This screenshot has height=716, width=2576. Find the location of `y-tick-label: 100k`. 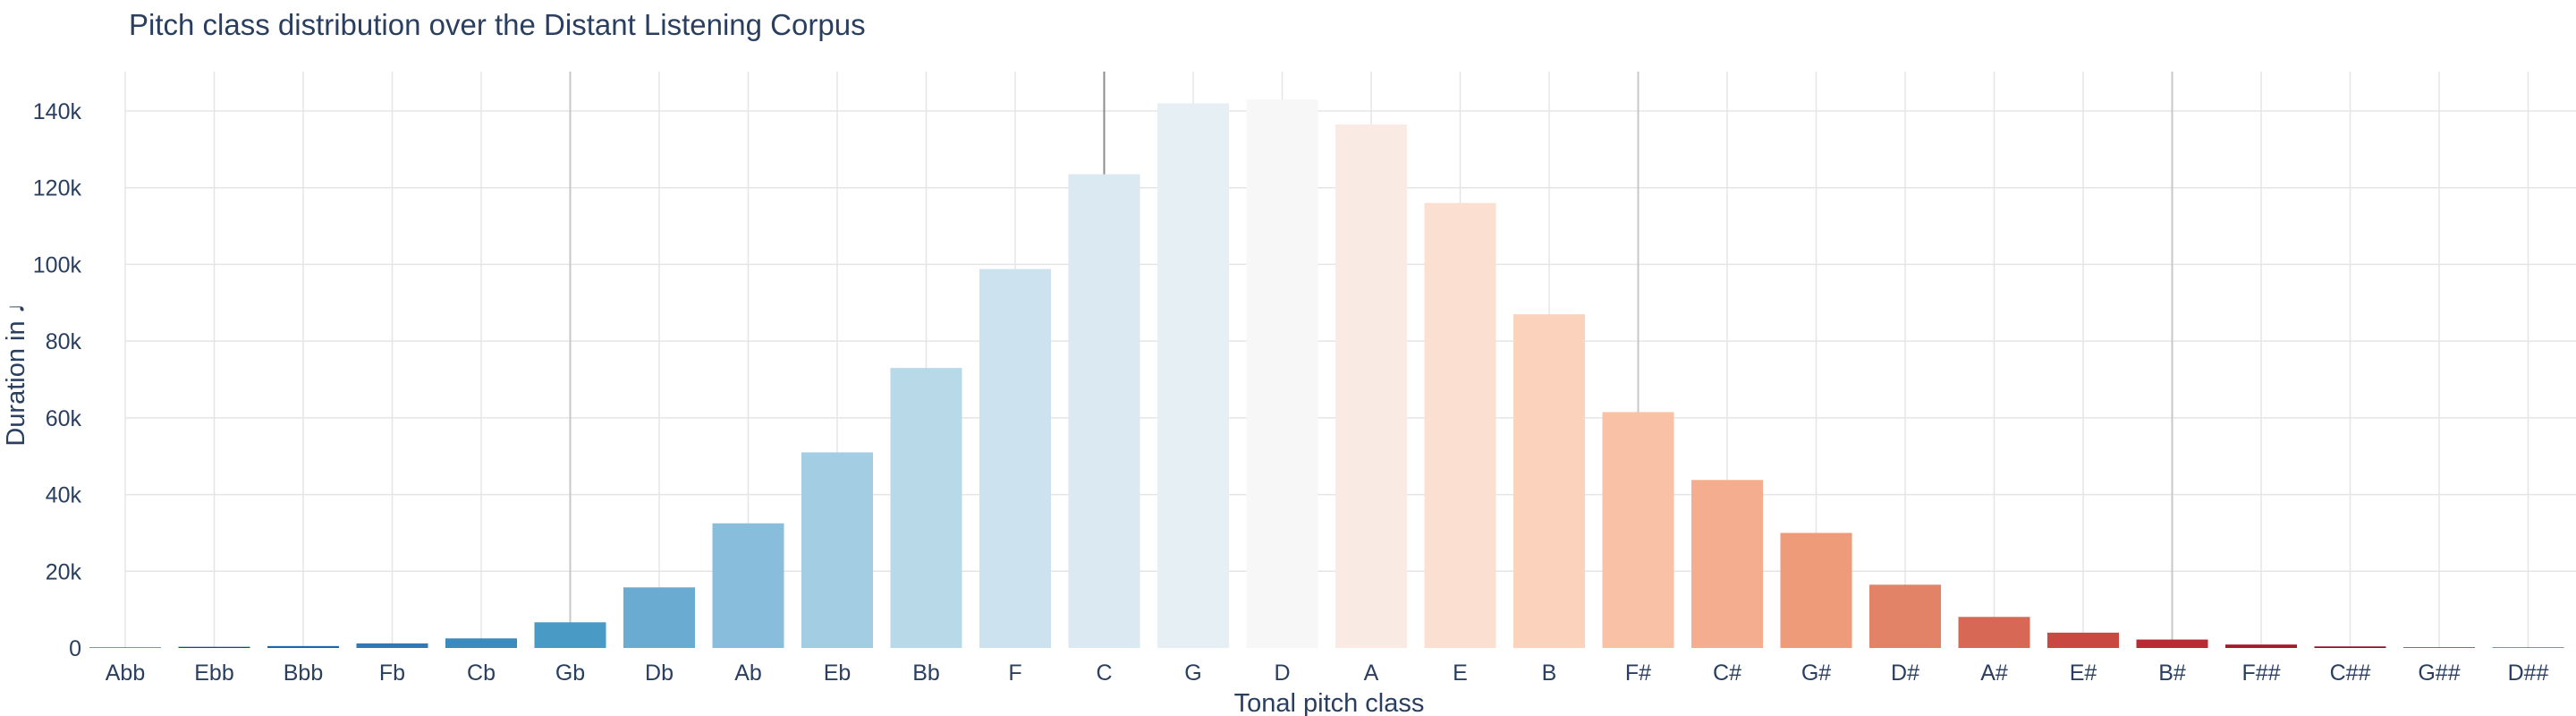

y-tick-label: 100k is located at coordinates (57, 264).